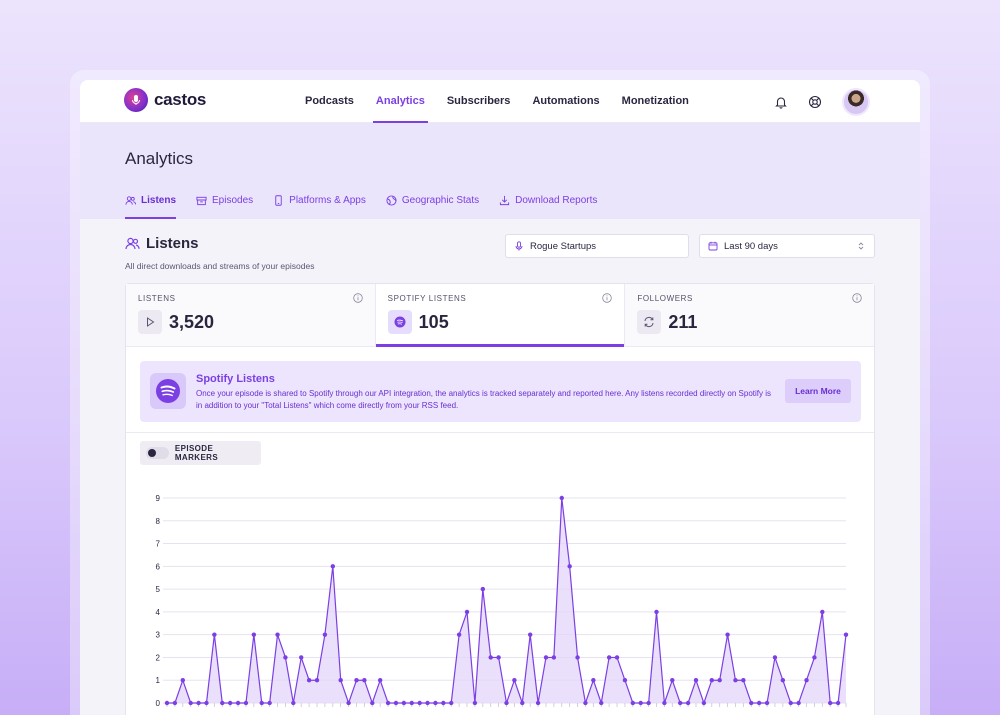 Image resolution: width=1000 pixels, height=715 pixels. Describe the element at coordinates (500, 315) in the screenshot. I see `stat-spotify-listens: SPOTIFY LISTENS 105` at that location.